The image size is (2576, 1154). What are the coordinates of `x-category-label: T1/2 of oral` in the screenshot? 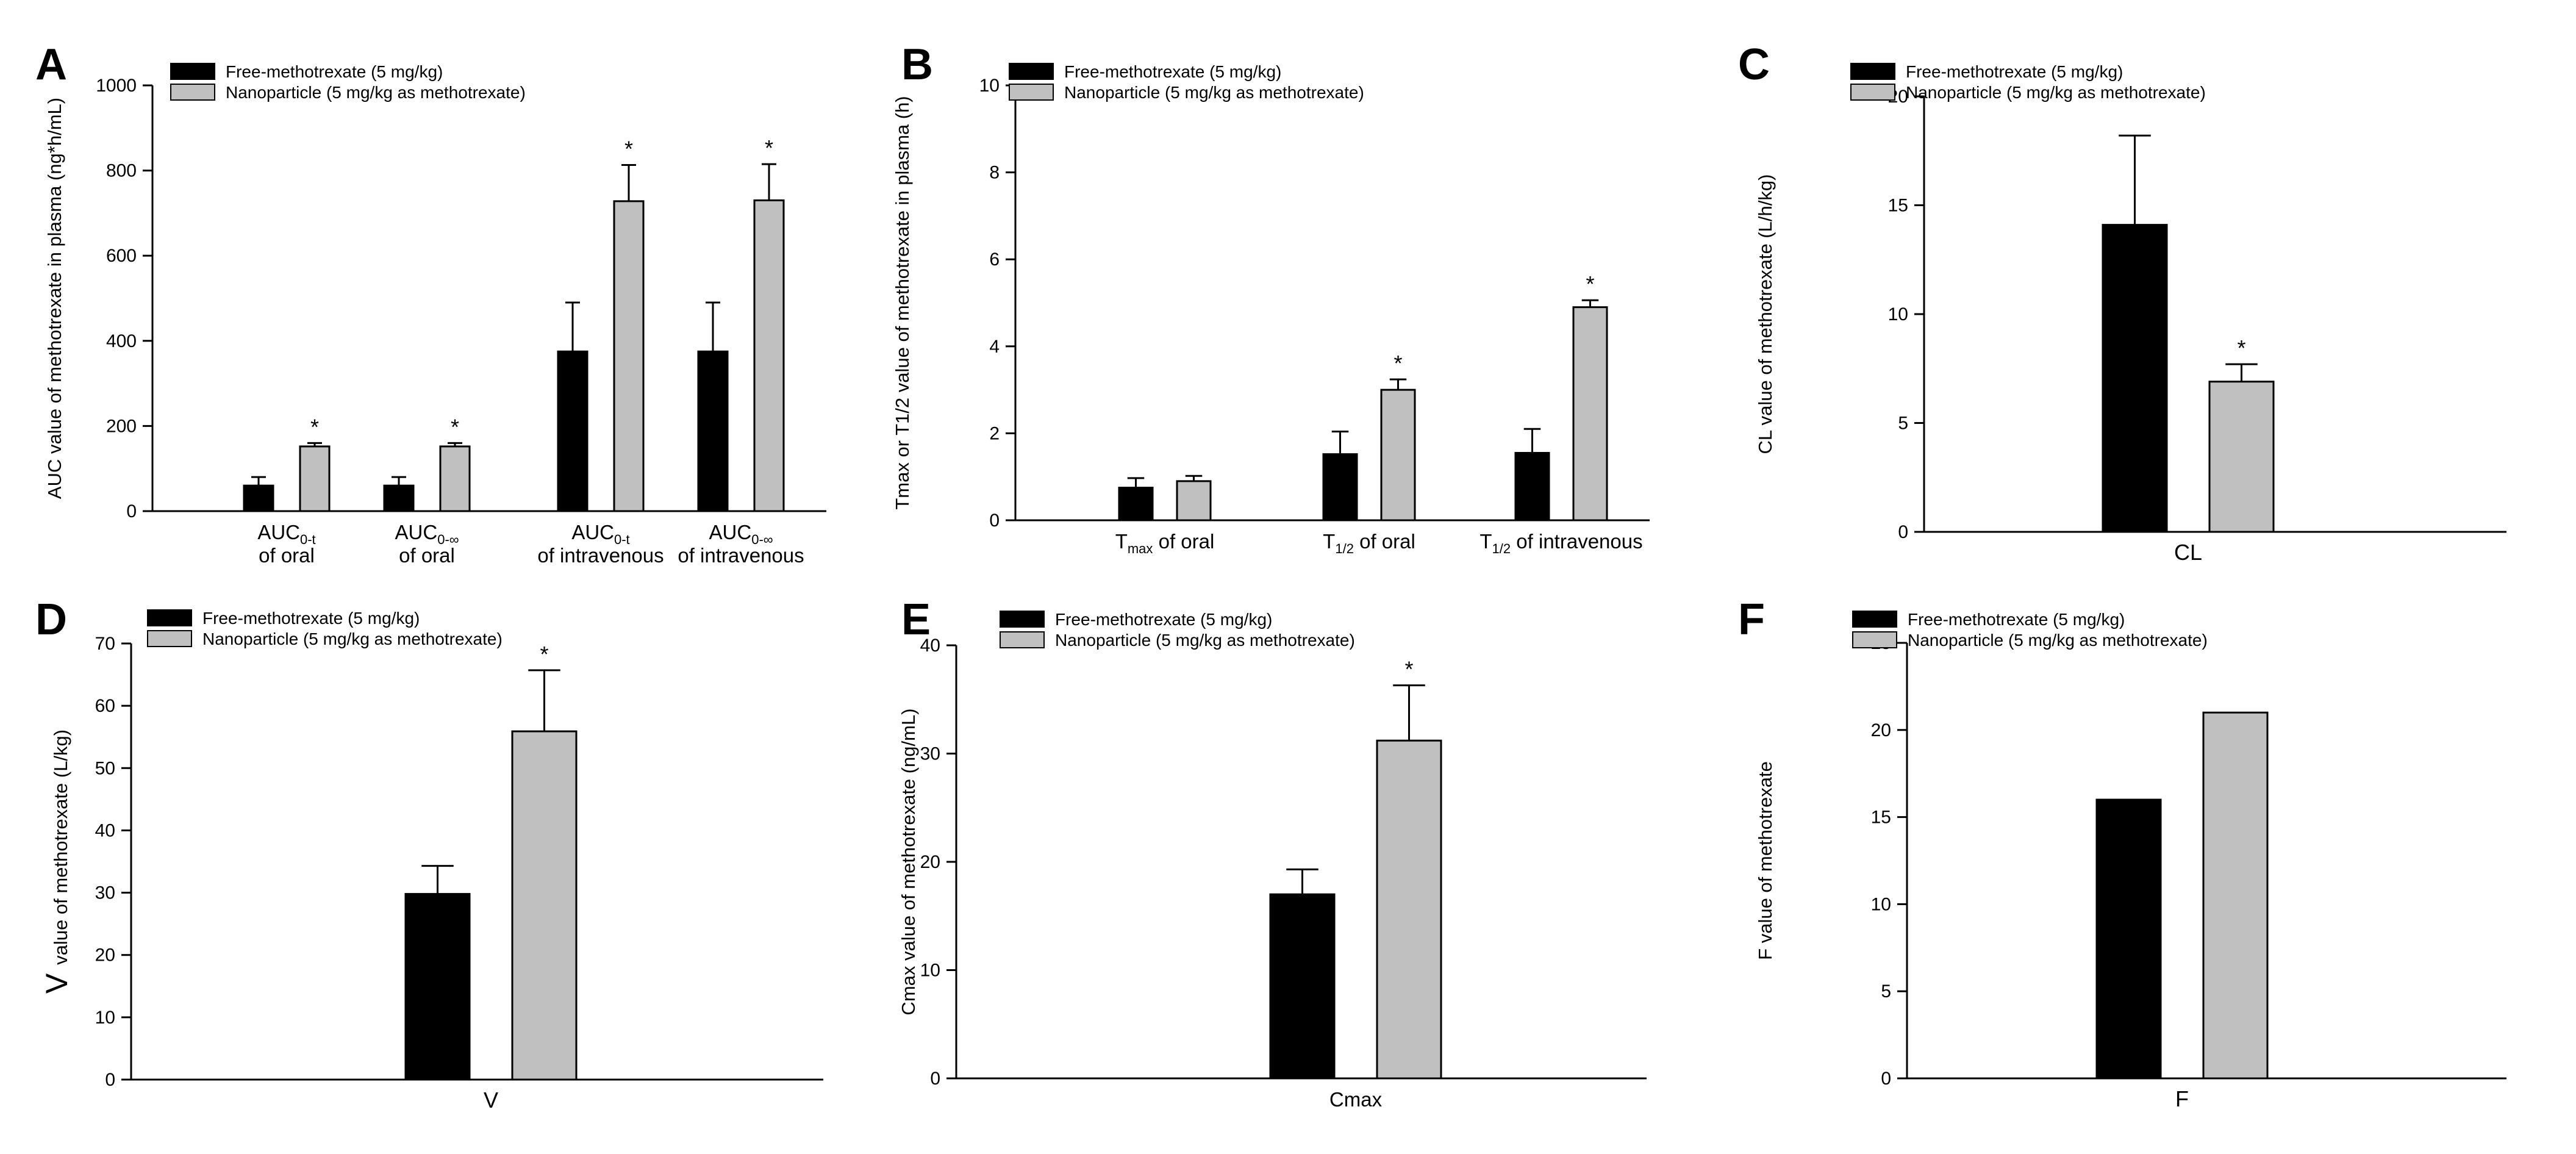 It's located at (1369, 543).